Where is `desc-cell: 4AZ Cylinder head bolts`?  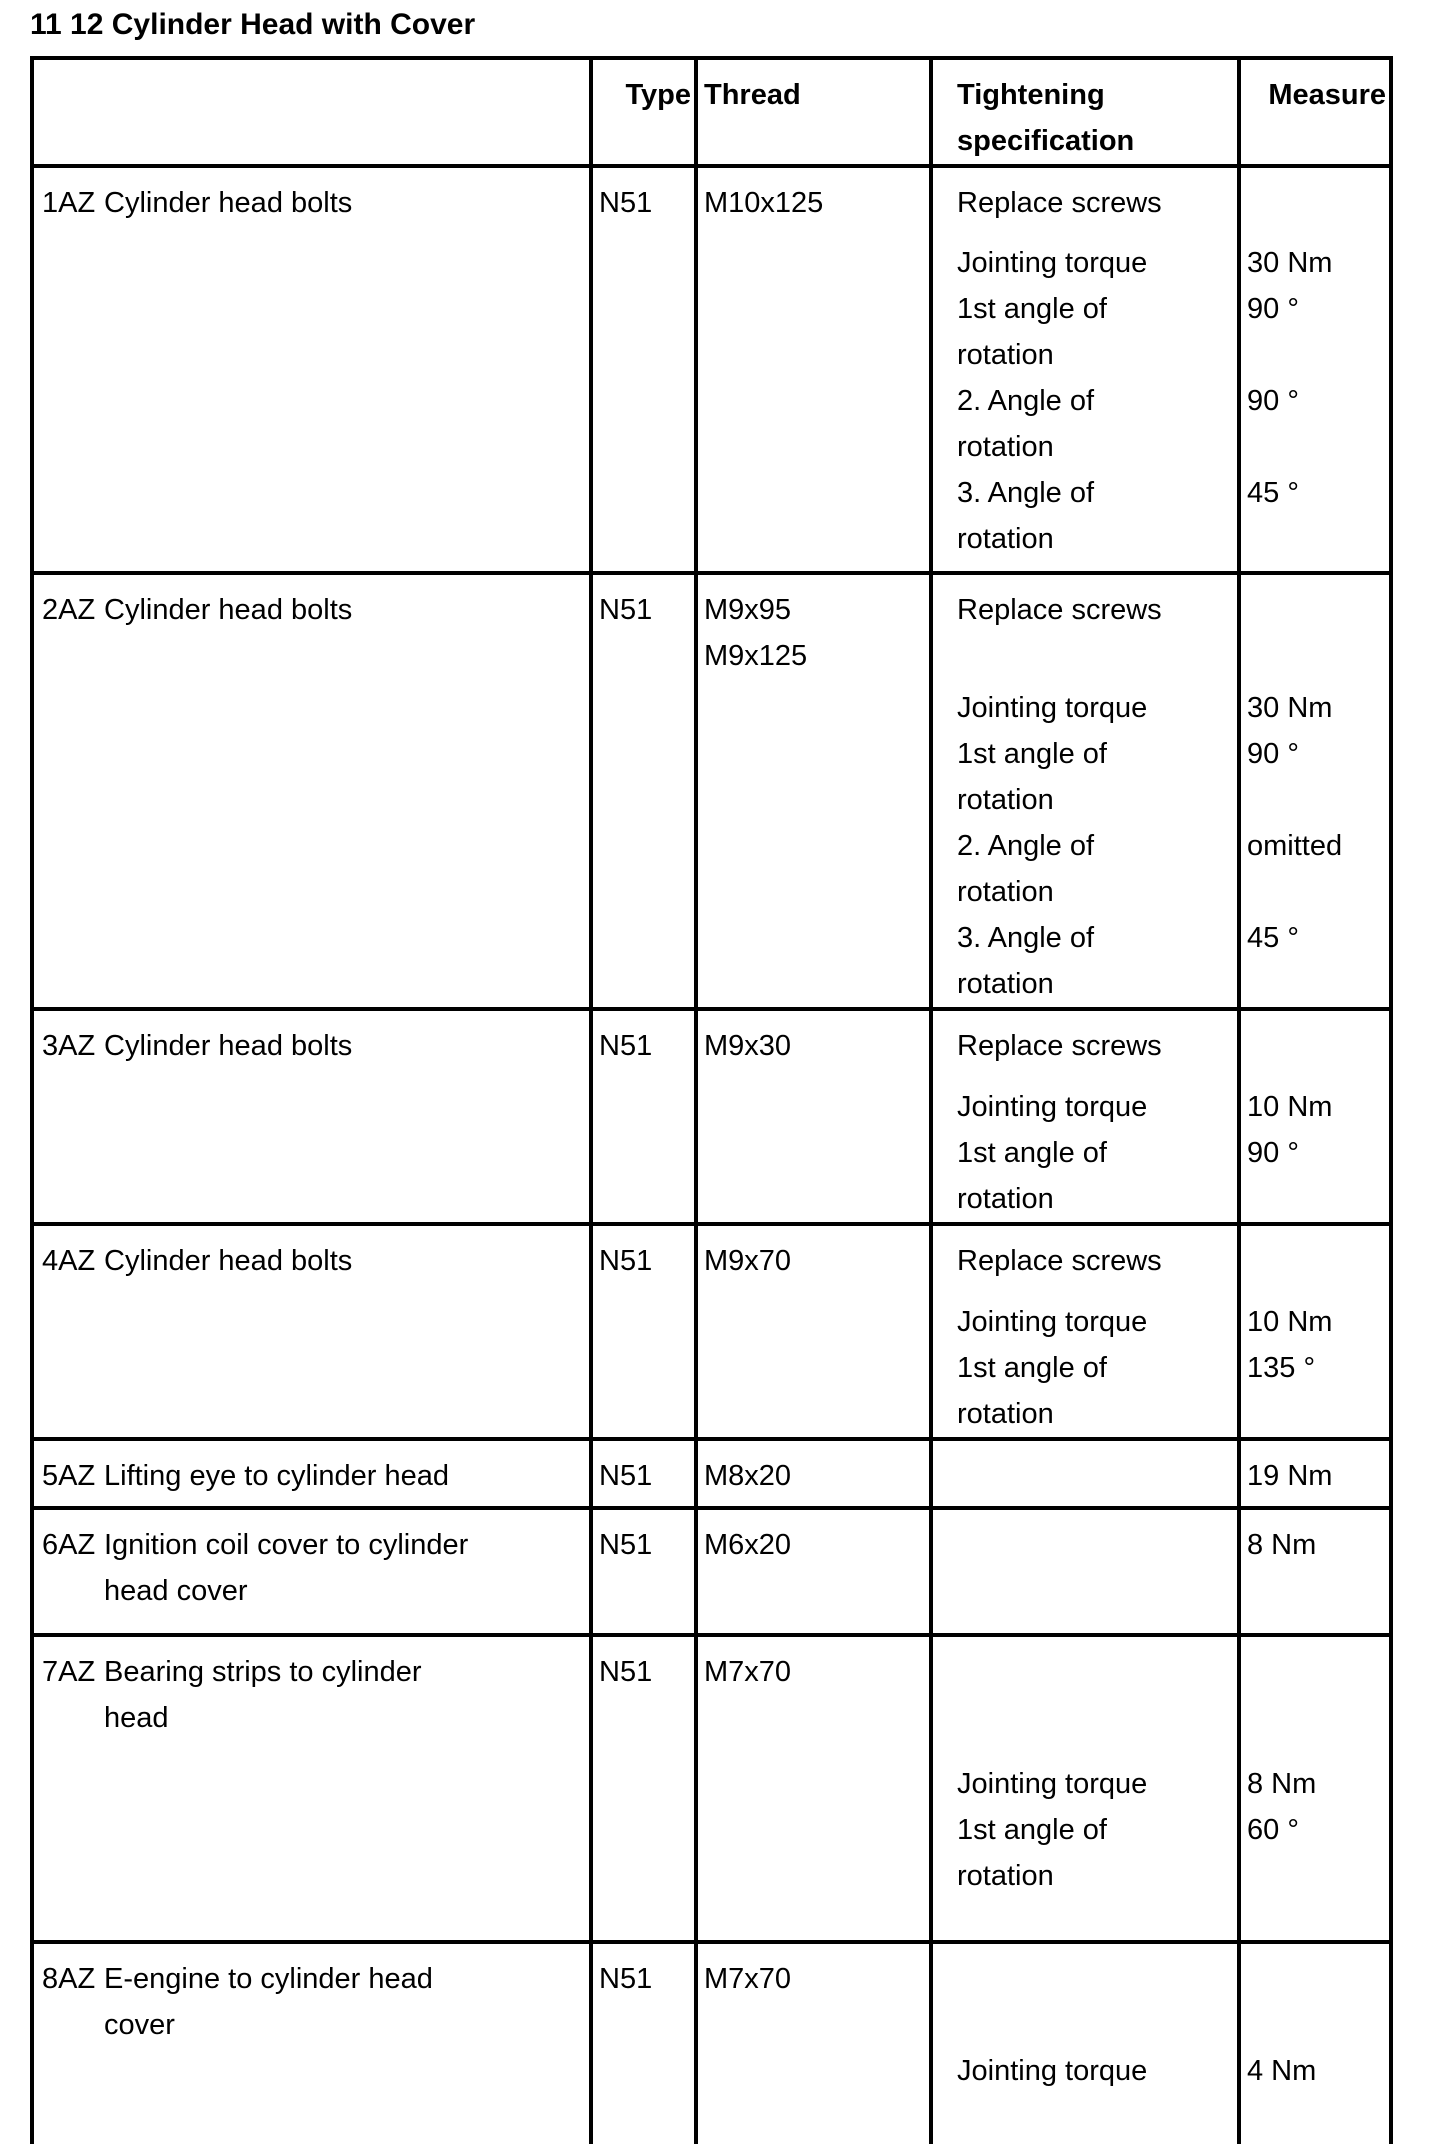
desc-cell: 4AZ Cylinder head bolts is located at coordinates (311, 1331).